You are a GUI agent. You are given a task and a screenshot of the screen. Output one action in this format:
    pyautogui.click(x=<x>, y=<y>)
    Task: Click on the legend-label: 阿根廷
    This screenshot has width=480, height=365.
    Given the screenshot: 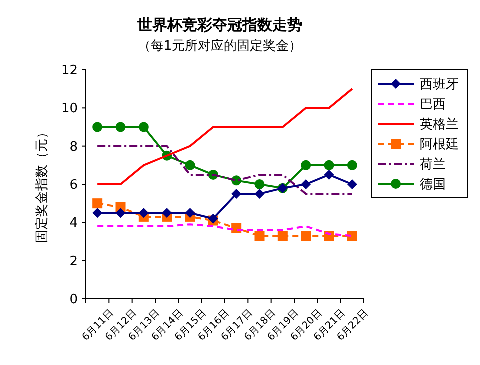 What is the action you would take?
    pyautogui.click(x=439, y=145)
    